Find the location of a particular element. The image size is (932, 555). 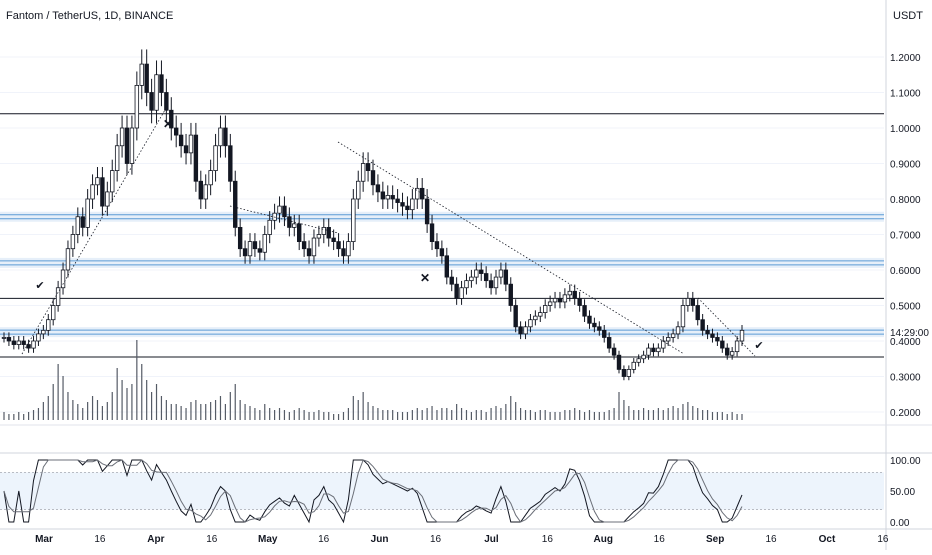

price-tick-label: 0.8000 is located at coordinates (905, 200).